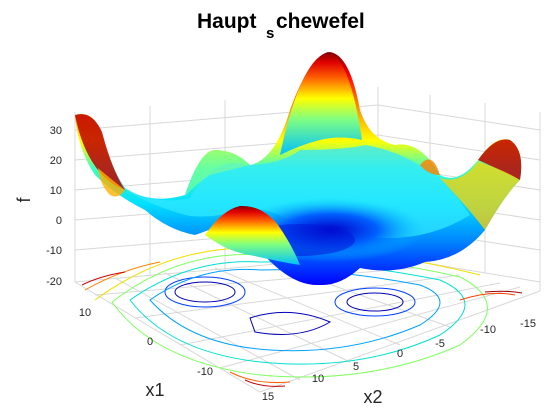 The height and width of the screenshot is (420, 560). What do you see at coordinates (400, 354) in the screenshot?
I see `y-tick-label: 0` at bounding box center [400, 354].